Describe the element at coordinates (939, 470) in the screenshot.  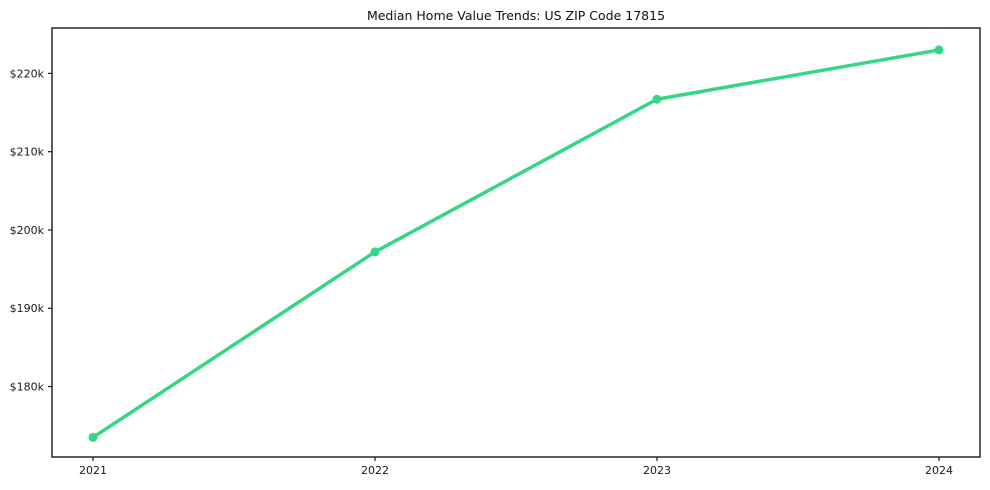
I see `x-tick-label: 2024` at that location.